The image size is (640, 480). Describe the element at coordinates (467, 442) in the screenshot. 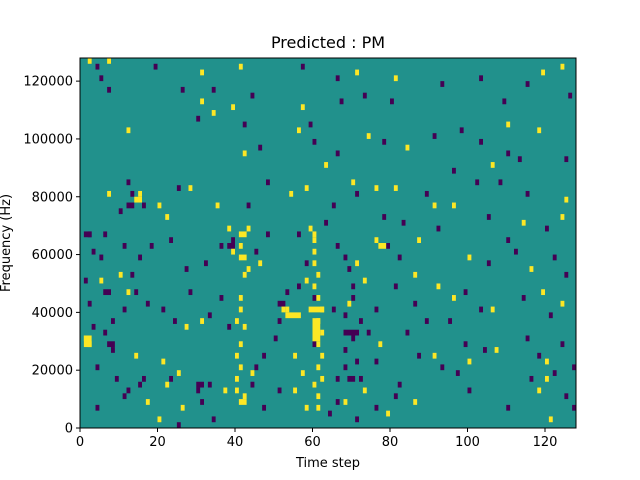

I see `x-tick-label: 100` at that location.